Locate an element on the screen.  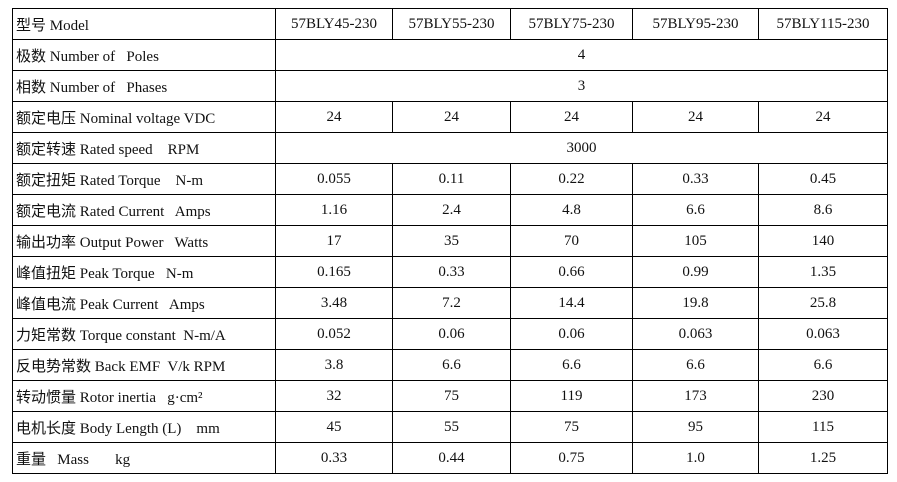
row-label: 重量 Mass kg is located at coordinates (144, 458).